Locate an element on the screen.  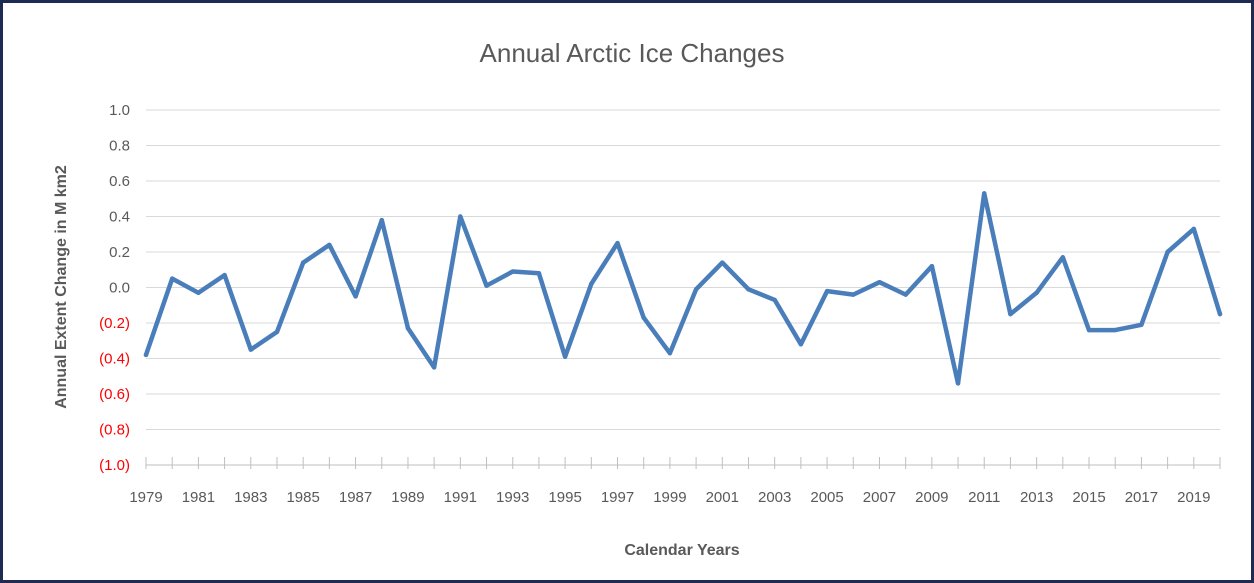
x-tick-label: 1991 is located at coordinates (460, 497).